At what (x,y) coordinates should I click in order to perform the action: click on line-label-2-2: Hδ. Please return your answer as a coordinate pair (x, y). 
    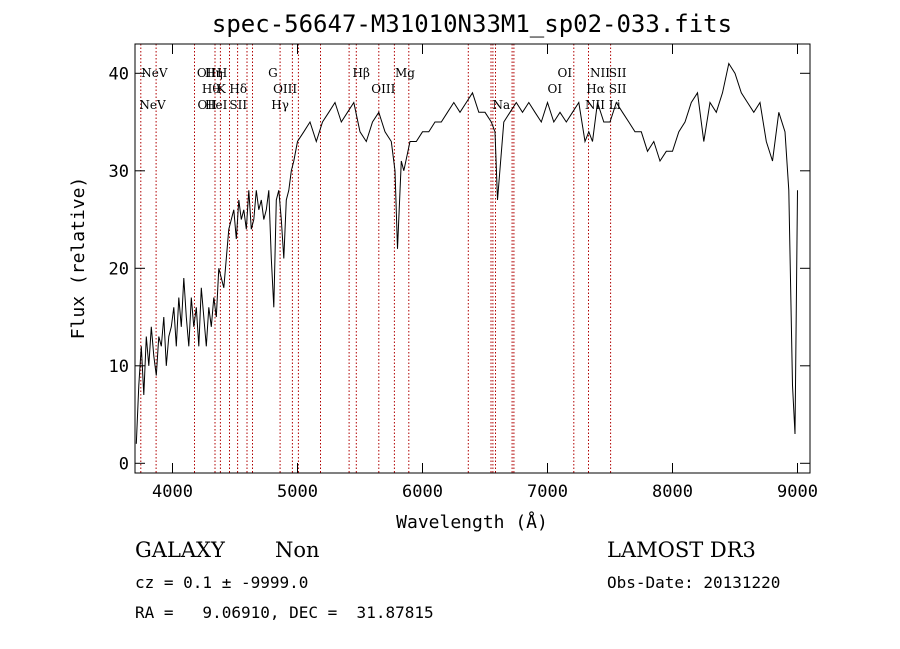
    Looking at the image, I should click on (238, 89).